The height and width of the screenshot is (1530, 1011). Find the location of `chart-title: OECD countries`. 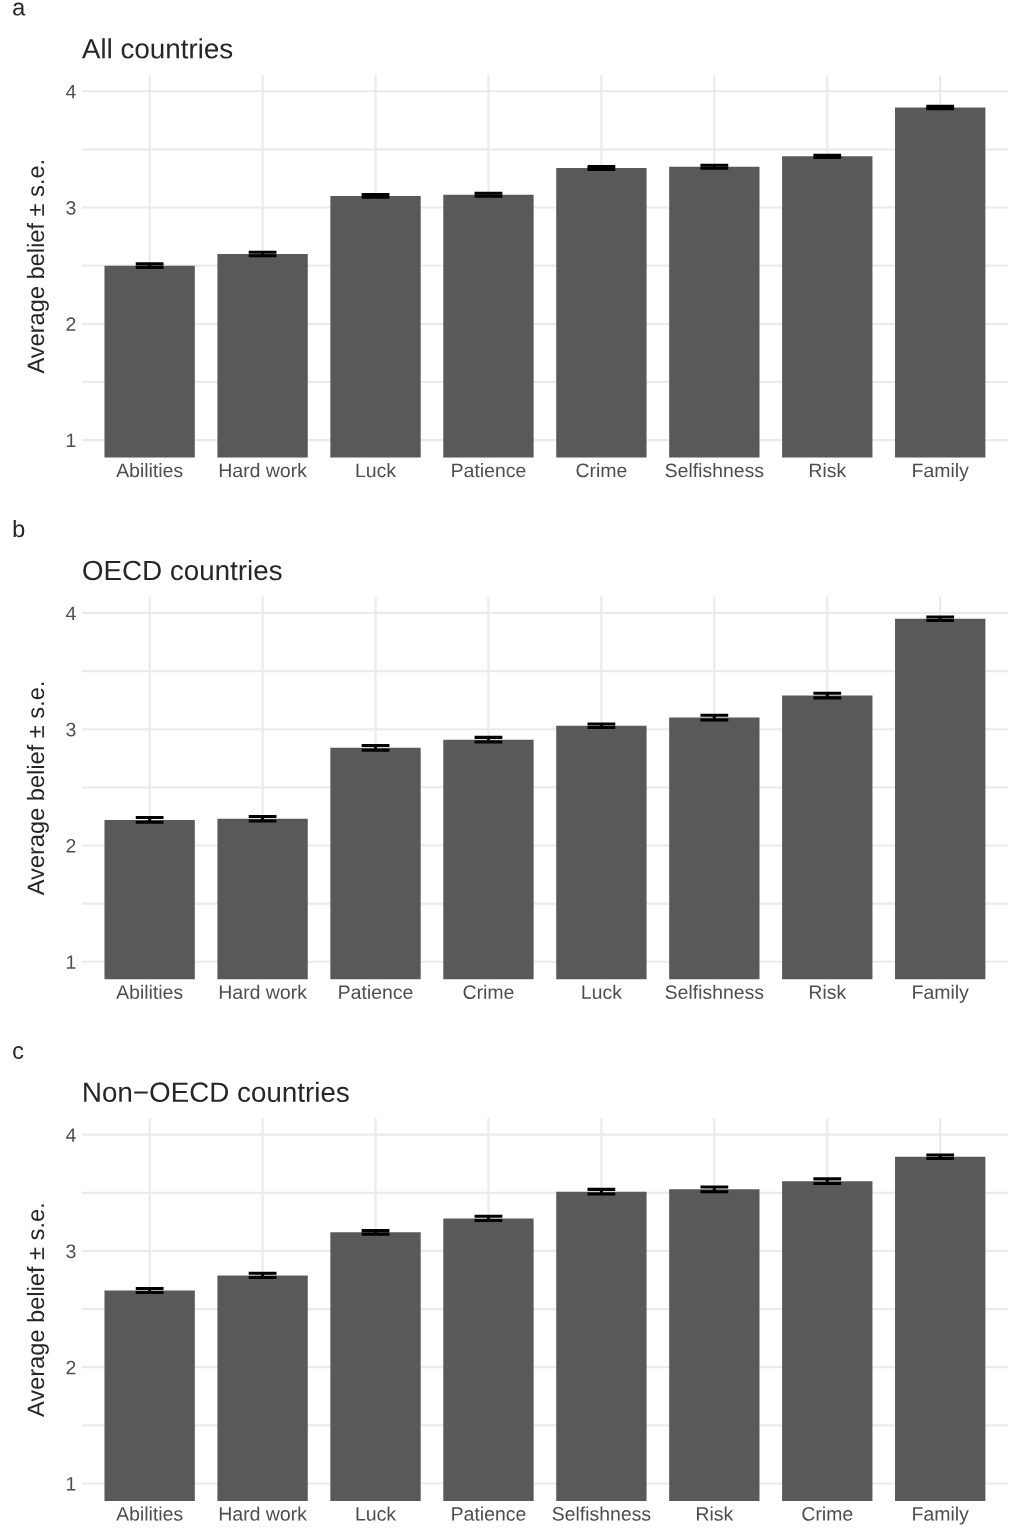

chart-title: OECD countries is located at coordinates (182, 570).